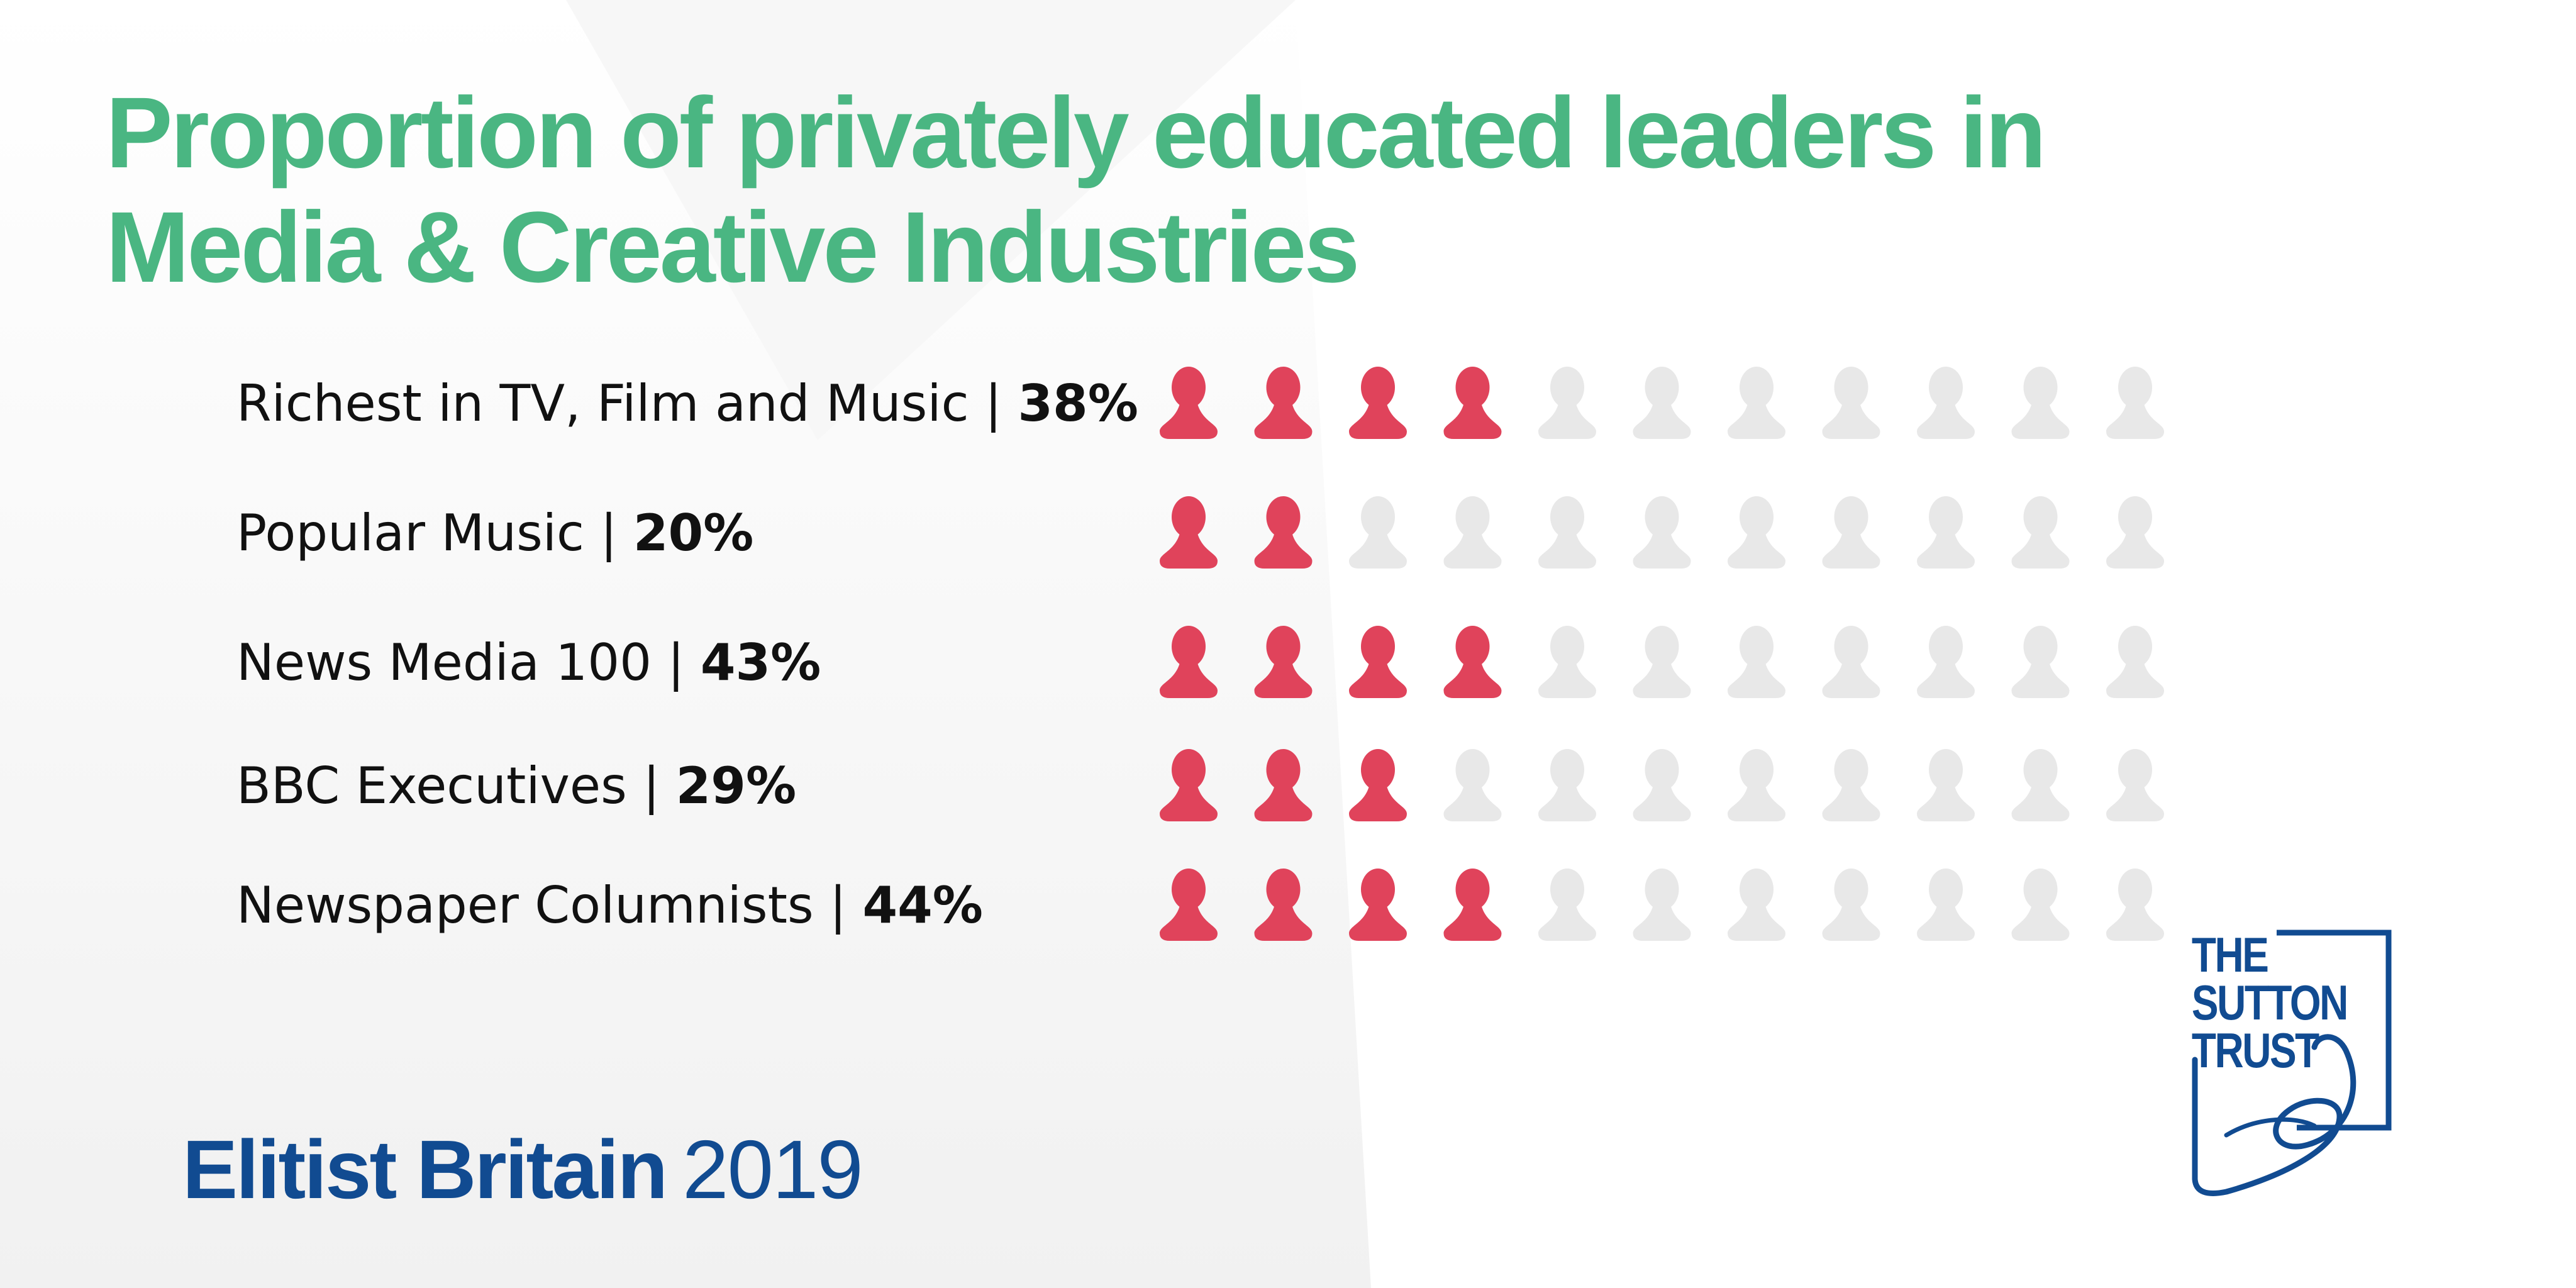 The image size is (2576, 1288). What do you see at coordinates (1078, 403) in the screenshot?
I see `row-value: 38%` at bounding box center [1078, 403].